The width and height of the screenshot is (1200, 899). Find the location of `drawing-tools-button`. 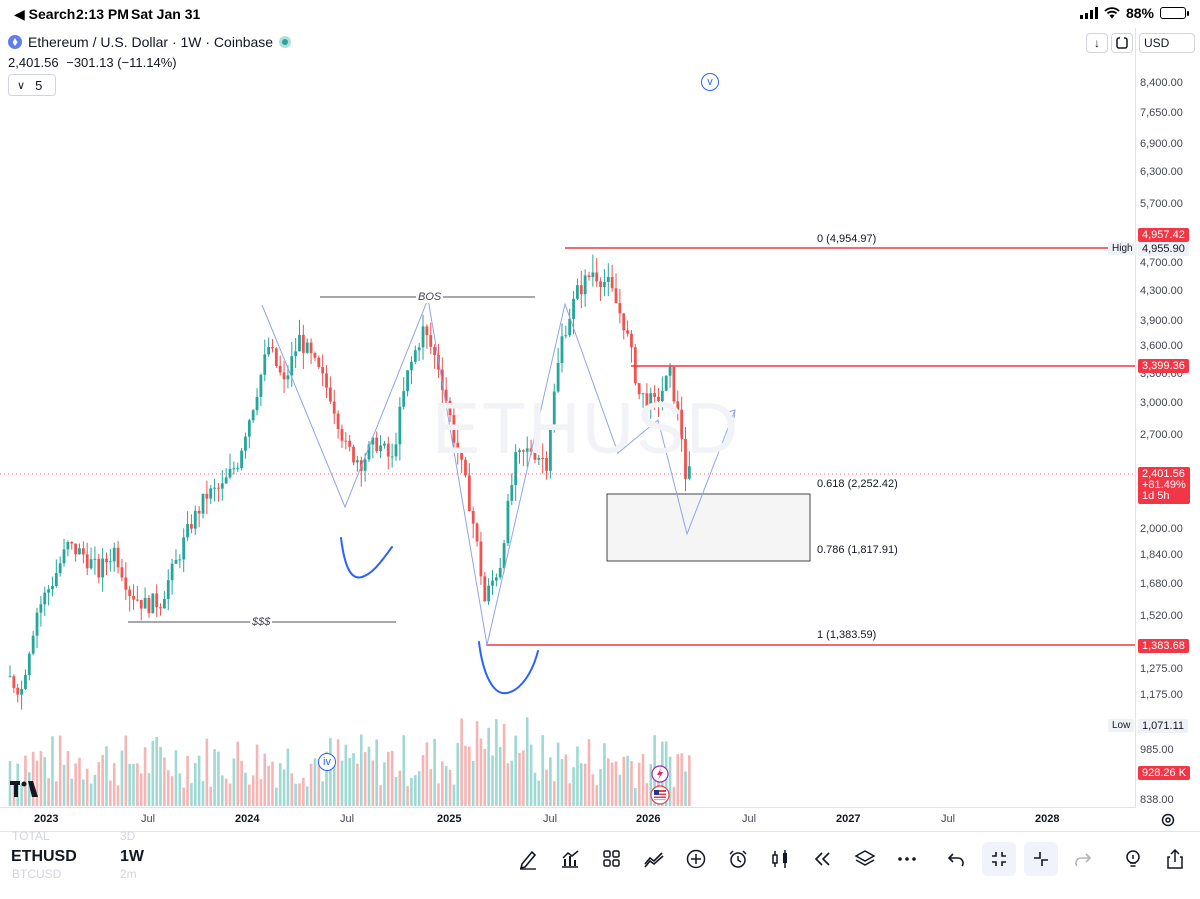

drawing-tools-button is located at coordinates (528, 859).